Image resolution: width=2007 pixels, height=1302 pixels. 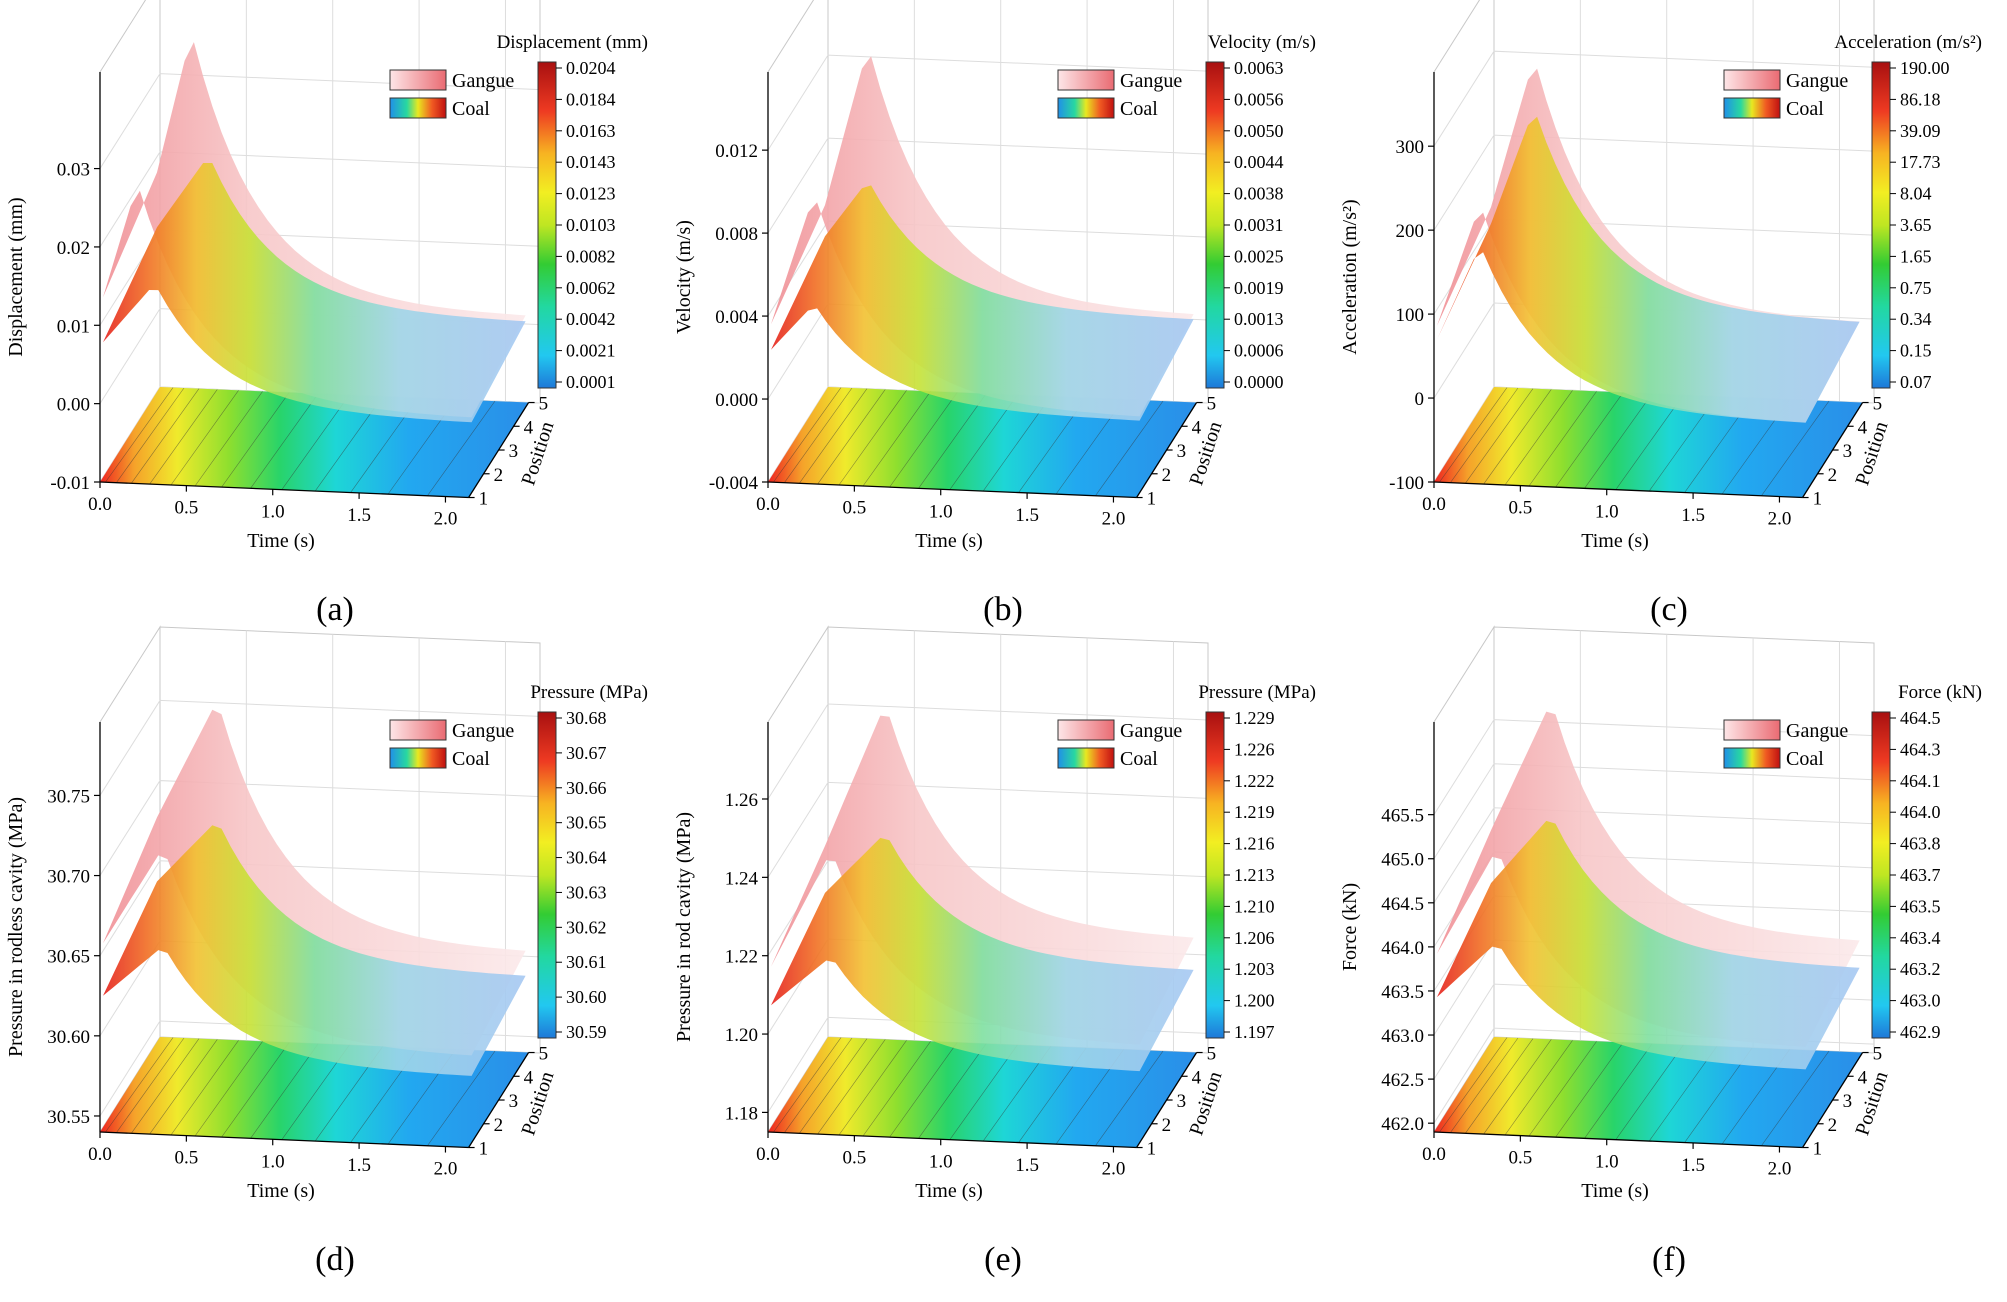 What do you see at coordinates (68, 796) in the screenshot?
I see `z-tick-label: 30.75` at bounding box center [68, 796].